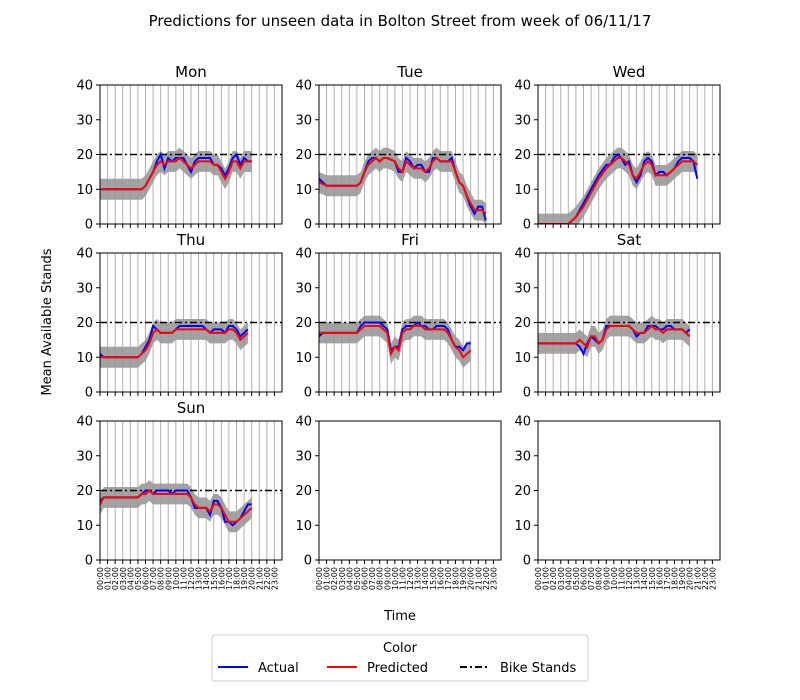  Describe the element at coordinates (190, 240) in the screenshot. I see `subplot-title: Thu` at that location.